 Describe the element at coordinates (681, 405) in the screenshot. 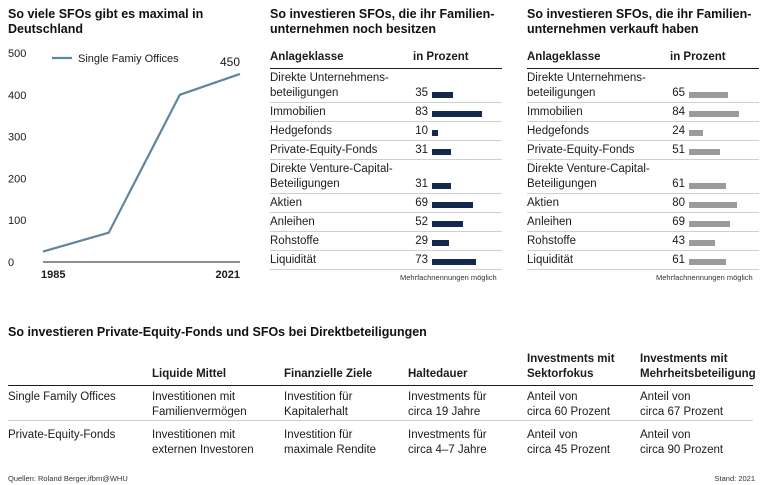

I see `table-cell: Anteil von circa 67 Prozent` at that location.